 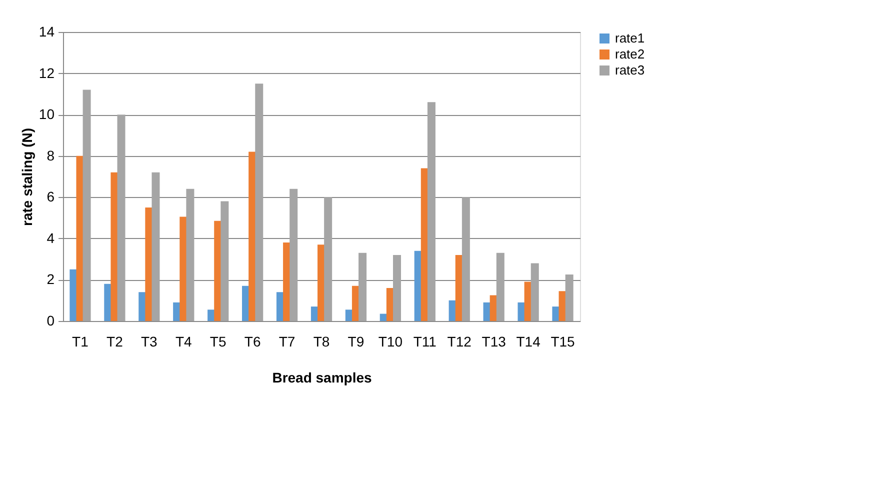 What do you see at coordinates (390, 342) in the screenshot?
I see `x-tick-label: T10` at bounding box center [390, 342].